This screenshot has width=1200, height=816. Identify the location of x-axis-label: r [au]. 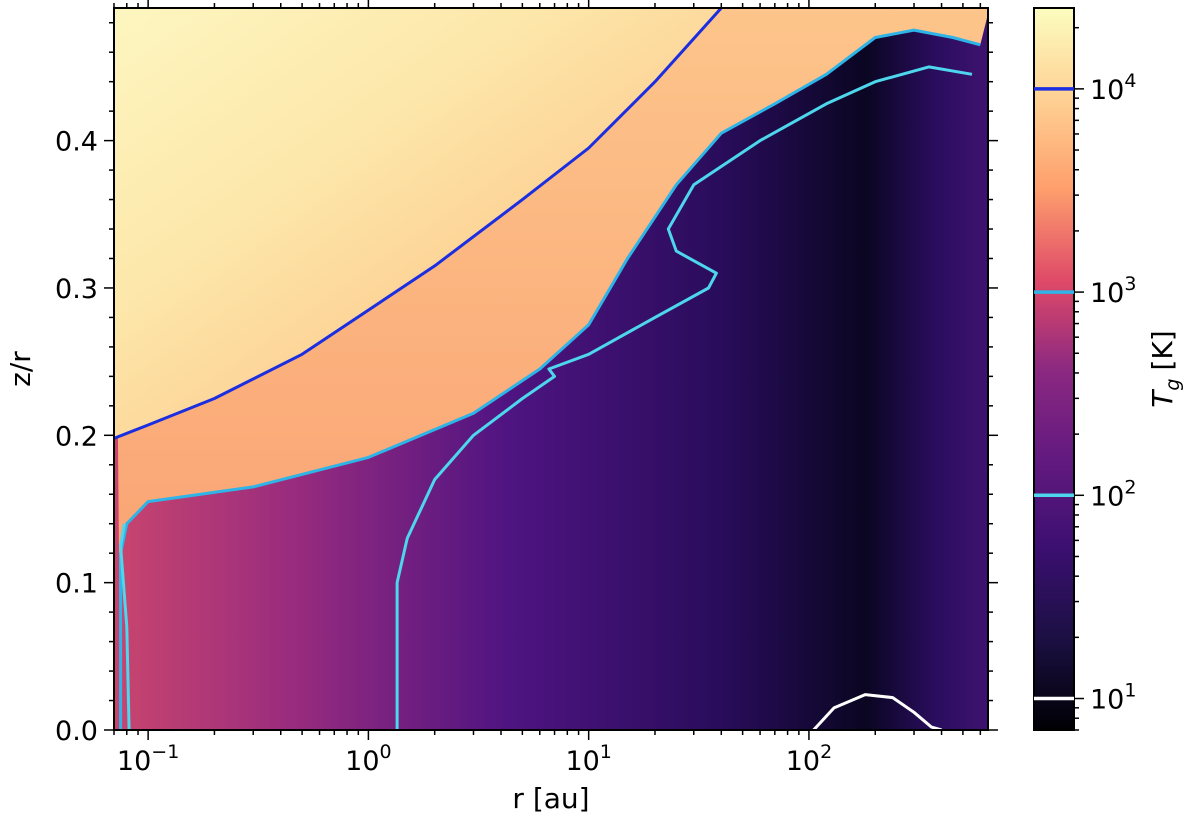
(550, 798).